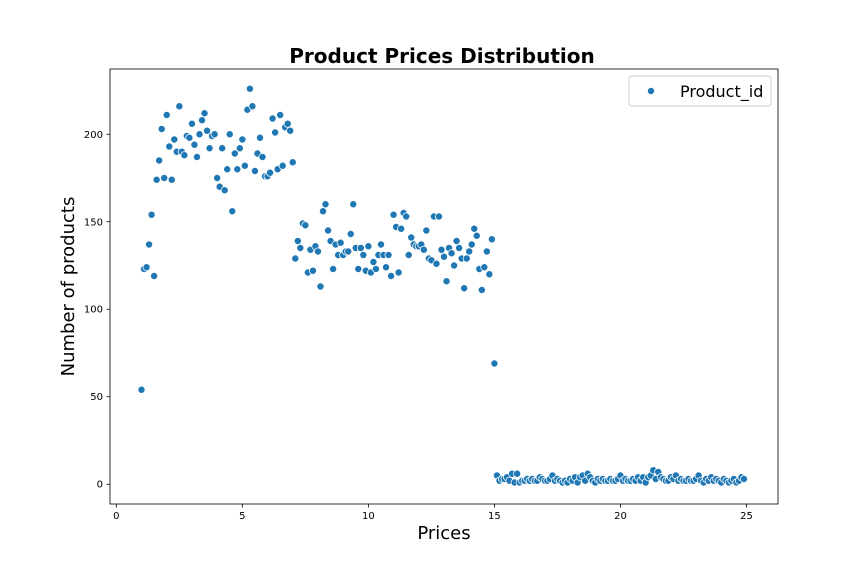 The width and height of the screenshot is (864, 576). I want to click on x-tick-label: 20, so click(620, 516).